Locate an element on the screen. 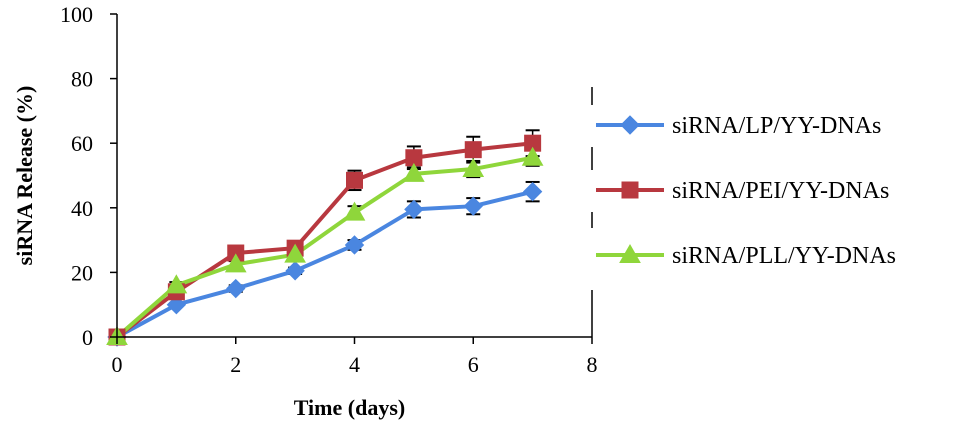 This screenshot has width=980, height=425. x-tick-label: 0 is located at coordinates (117, 364).